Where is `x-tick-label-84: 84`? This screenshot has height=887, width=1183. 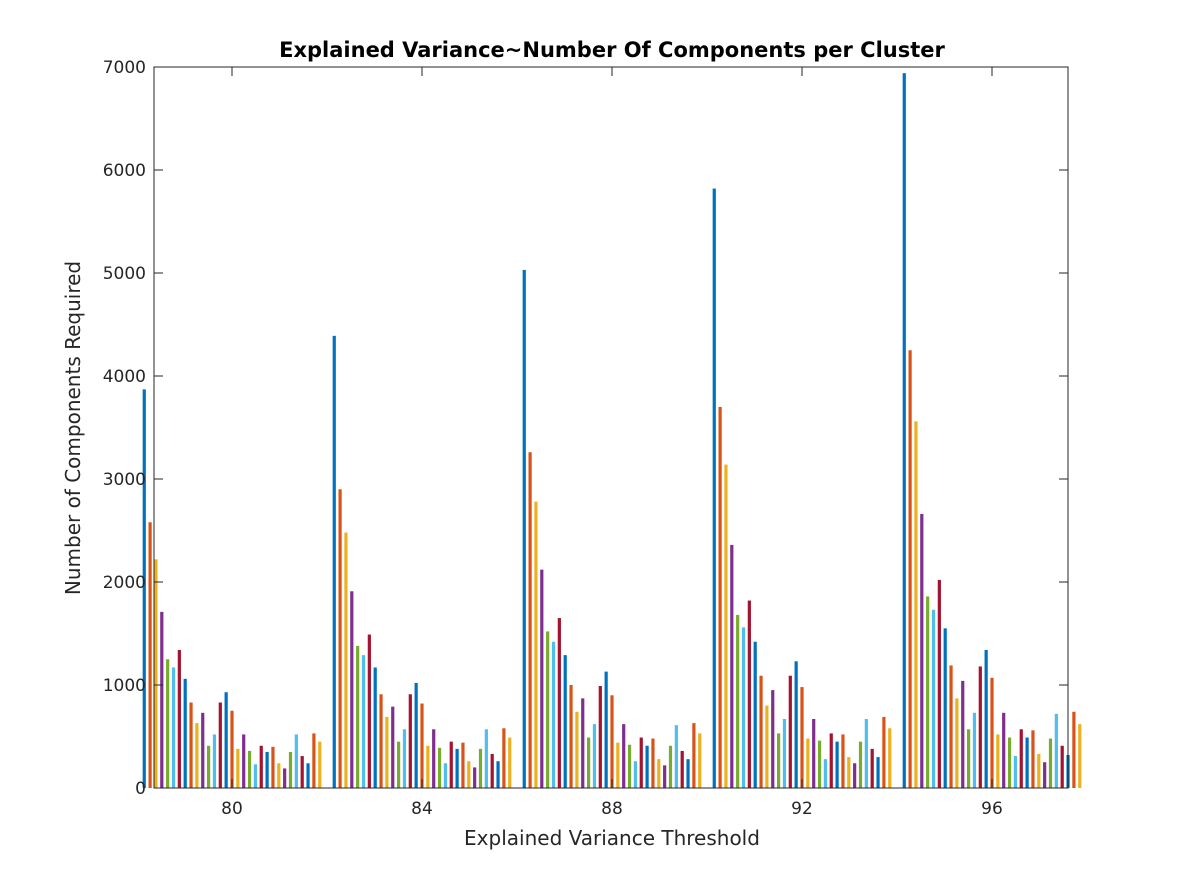
x-tick-label-84: 84 is located at coordinates (422, 809).